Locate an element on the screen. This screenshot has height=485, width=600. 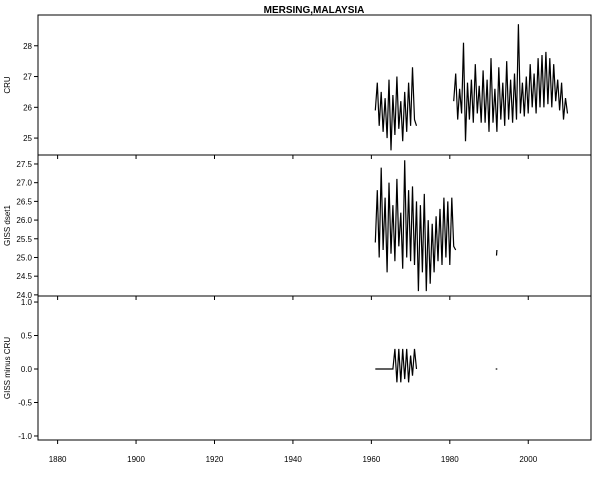
x-tick-label: 1980 is located at coordinates (450, 459).